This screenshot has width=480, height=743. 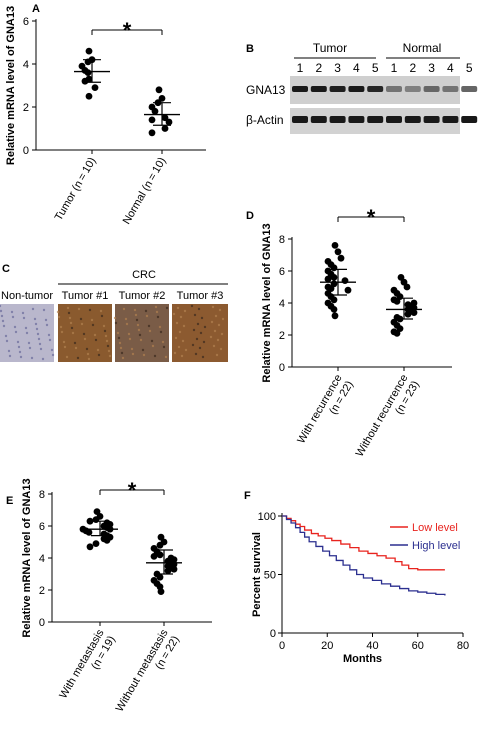 I want to click on y-tick-label: 2, so click(x=282, y=336).